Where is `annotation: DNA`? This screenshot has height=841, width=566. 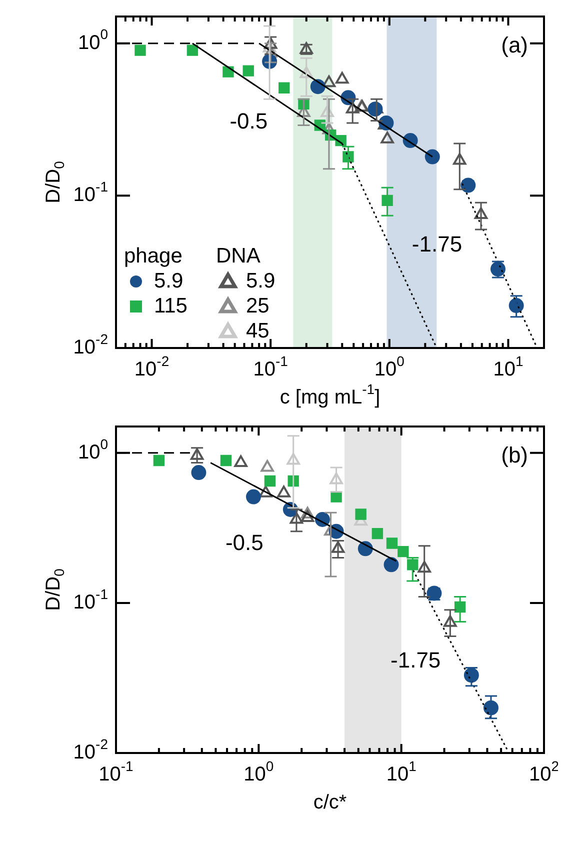 annotation: DNA is located at coordinates (238, 256).